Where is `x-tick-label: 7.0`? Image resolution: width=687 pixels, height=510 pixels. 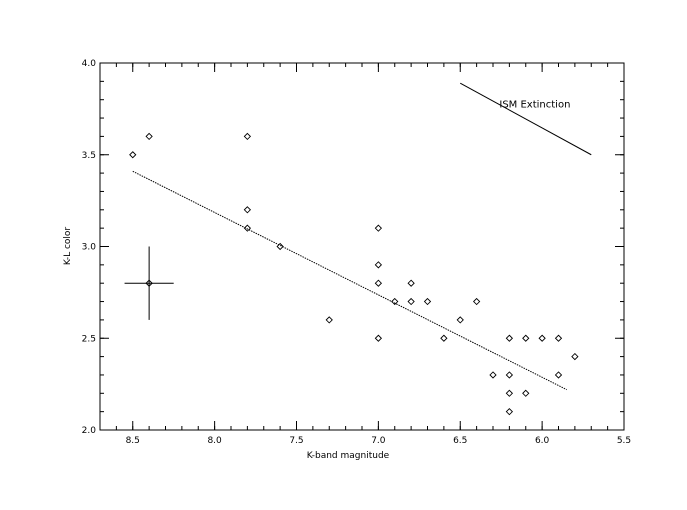 x-tick-label: 7.0 is located at coordinates (378, 441).